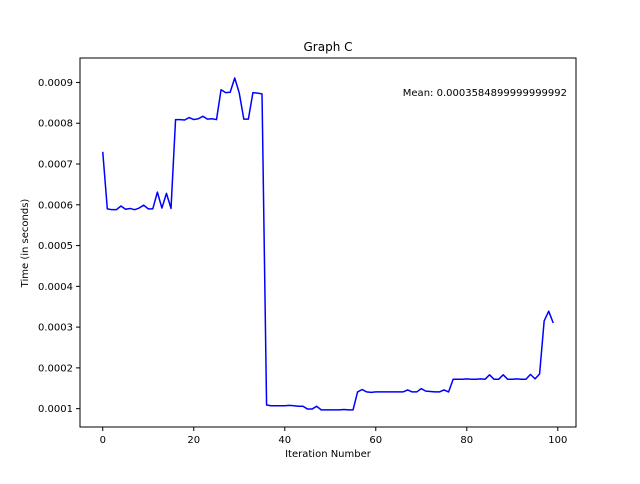 The image size is (640, 484). Describe the element at coordinates (375, 440) in the screenshot. I see `x-tick-label: 60` at that location.